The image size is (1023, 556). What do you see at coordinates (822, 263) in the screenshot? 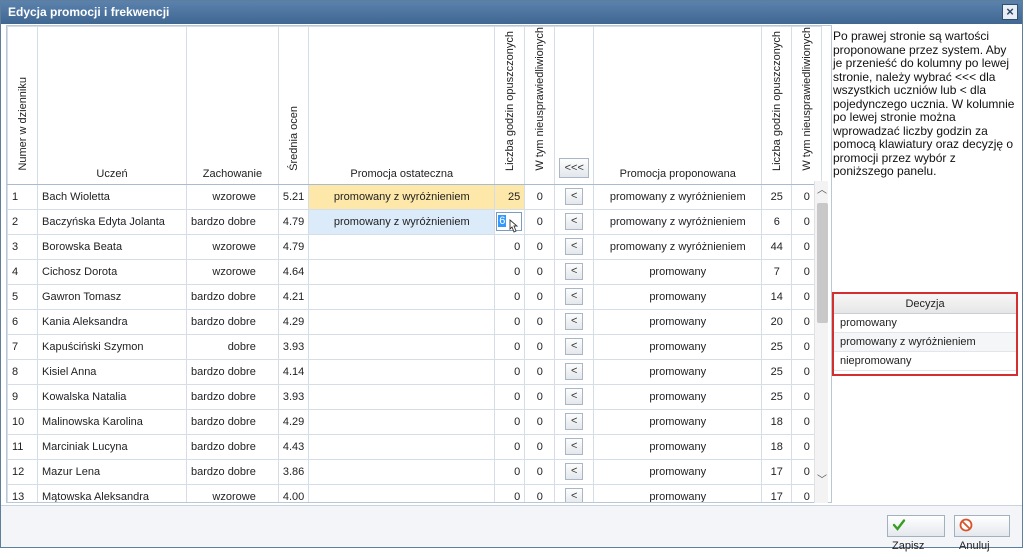
I see `scroll-thumb` at bounding box center [822, 263].